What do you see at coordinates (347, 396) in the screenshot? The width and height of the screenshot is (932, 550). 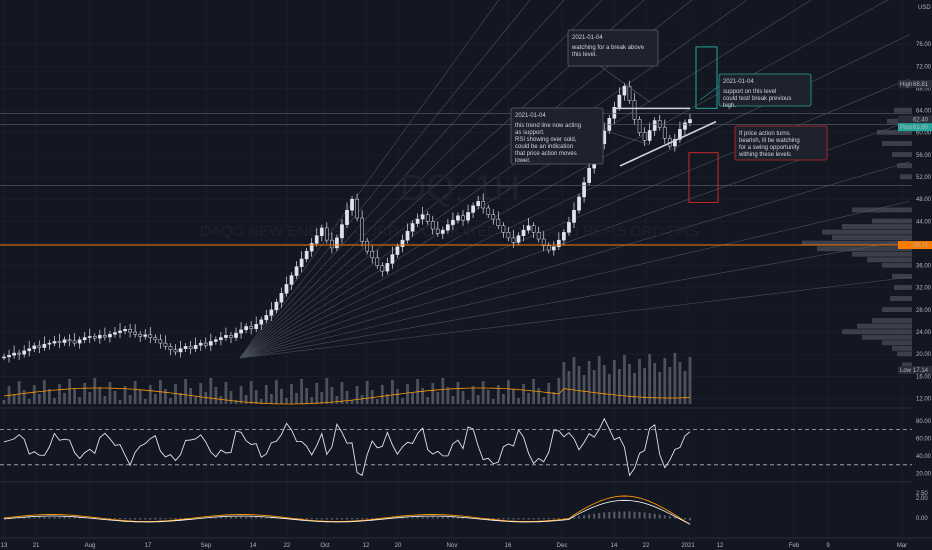 I see `volume-ma` at bounding box center [347, 396].